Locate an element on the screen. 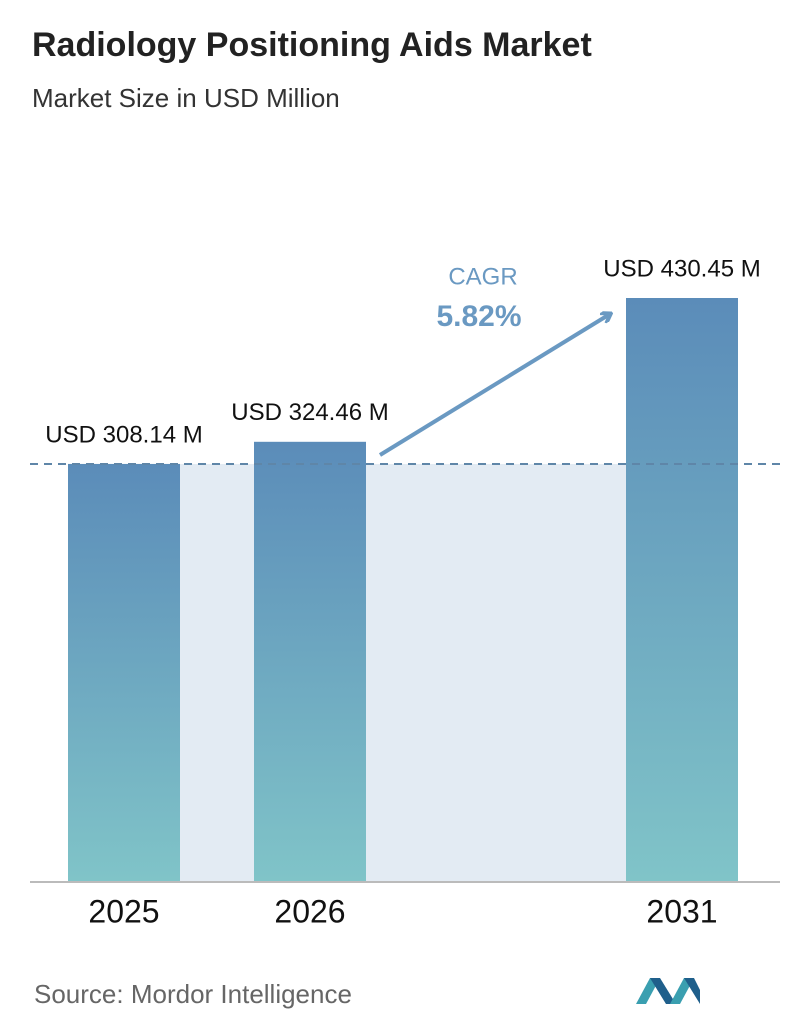 This screenshot has width=796, height=1034. logo is located at coordinates (668, 991).